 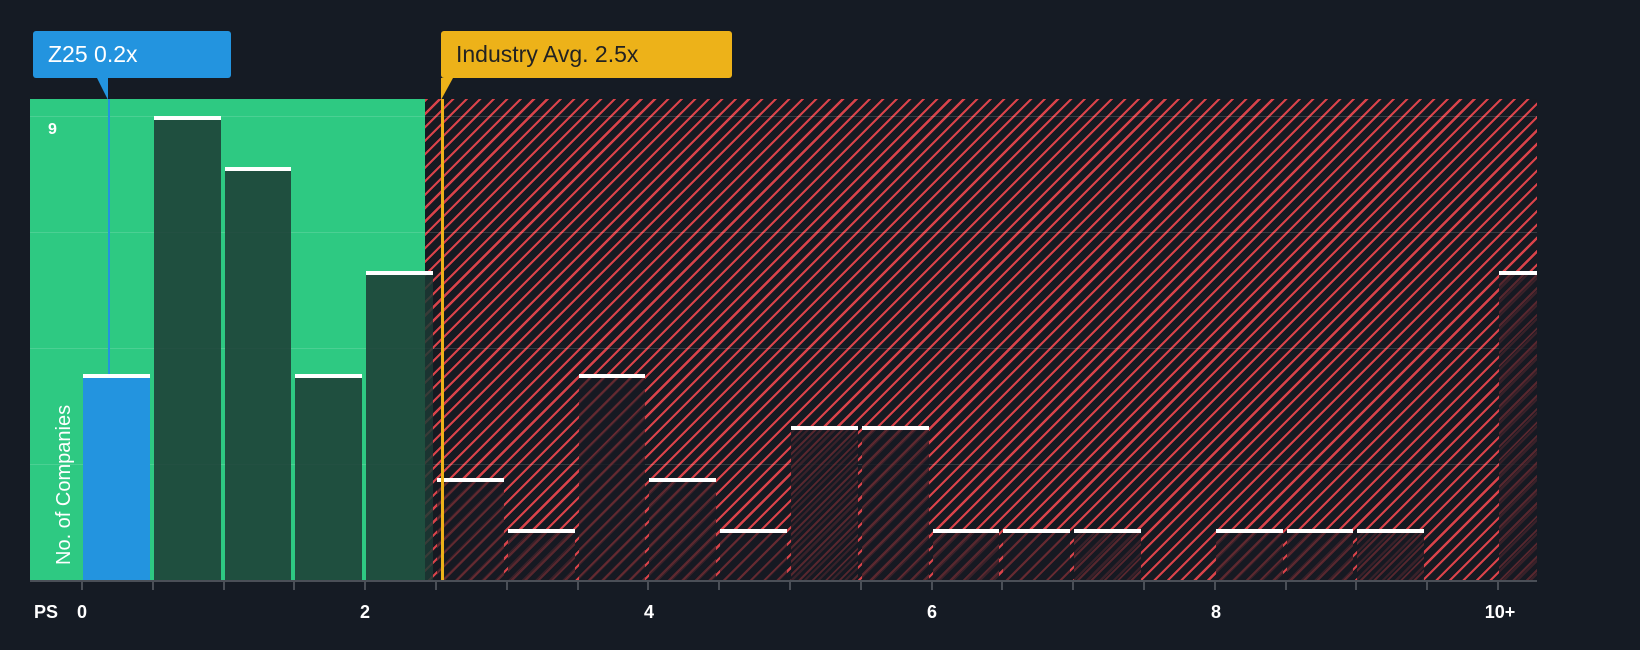 I want to click on company-bin-bar, so click(x=116, y=477).